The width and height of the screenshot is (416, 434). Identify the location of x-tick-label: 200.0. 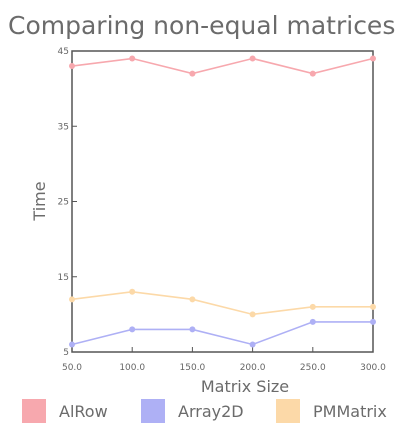
(253, 368).